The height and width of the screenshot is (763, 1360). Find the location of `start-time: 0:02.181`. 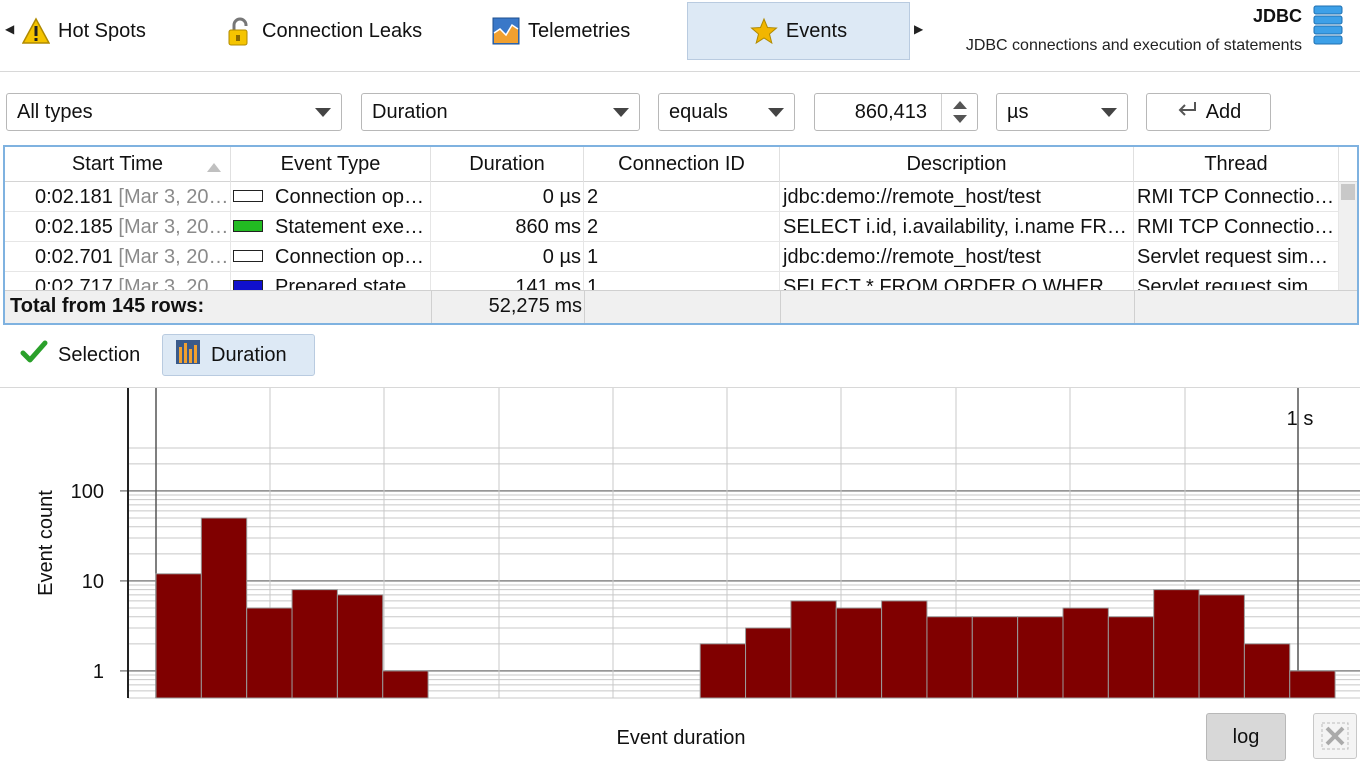

start-time: 0:02.181 is located at coordinates (77, 197).